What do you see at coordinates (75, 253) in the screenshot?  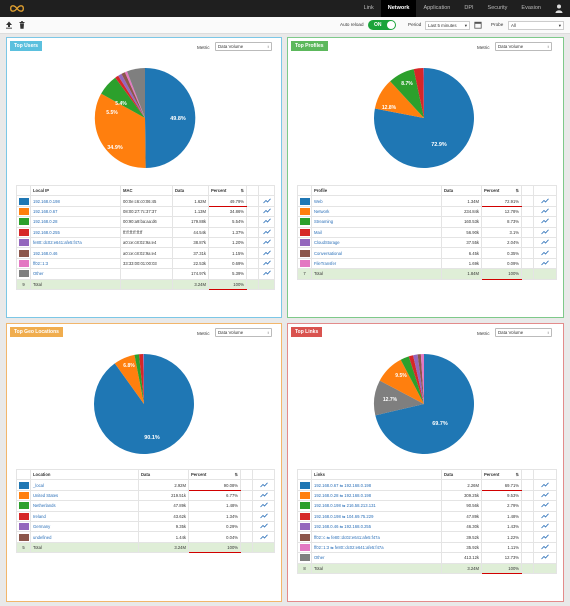 I see `table-cell: 192.168.0.46` at bounding box center [75, 253].